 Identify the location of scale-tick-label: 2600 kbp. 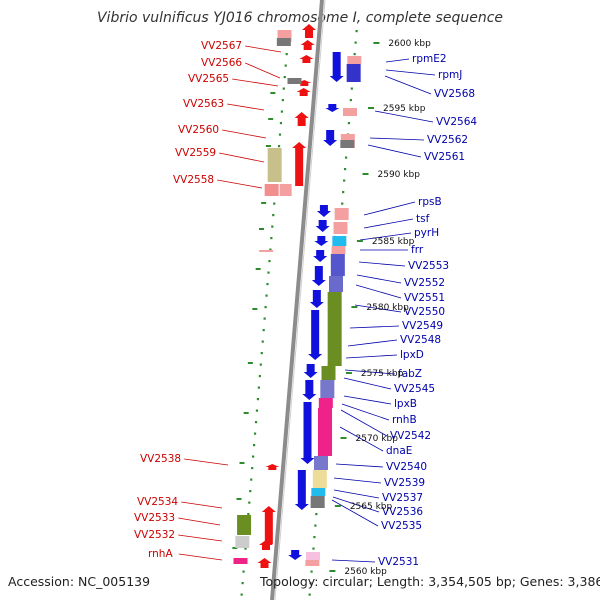
(409, 44).